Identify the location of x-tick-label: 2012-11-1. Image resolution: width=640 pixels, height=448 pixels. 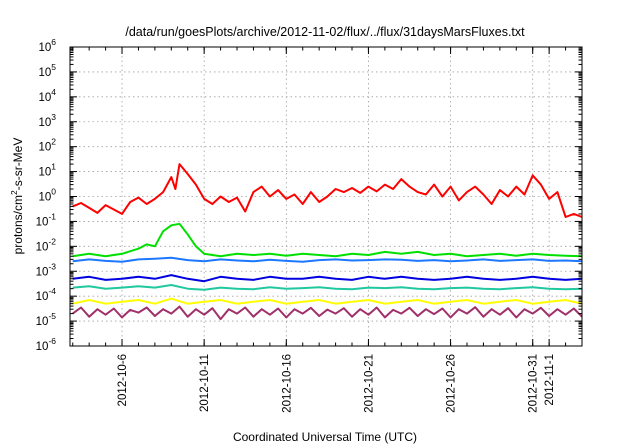
(550, 380).